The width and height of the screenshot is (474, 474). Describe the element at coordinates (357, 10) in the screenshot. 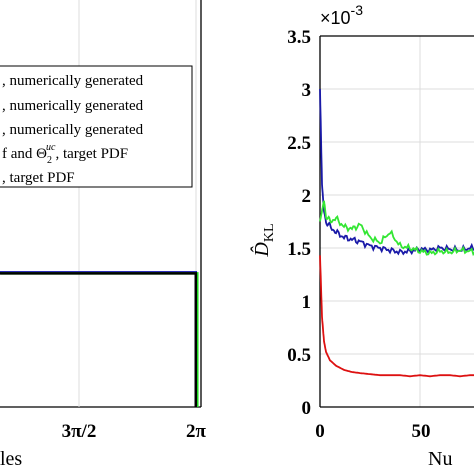

I see `right-multiplier-exp: -3` at that location.